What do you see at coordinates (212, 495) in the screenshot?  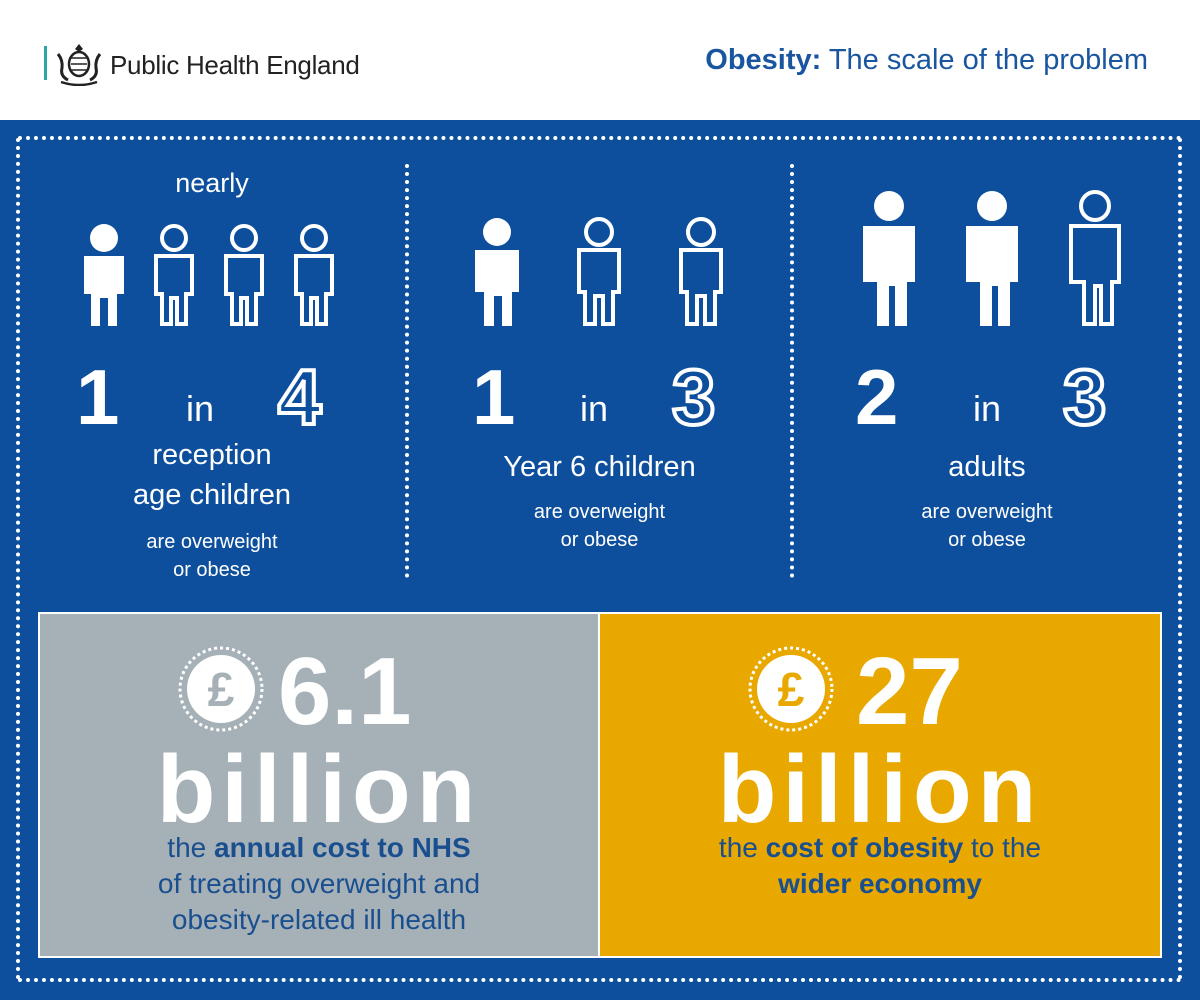 I see `stat-label-line-2: age children` at bounding box center [212, 495].